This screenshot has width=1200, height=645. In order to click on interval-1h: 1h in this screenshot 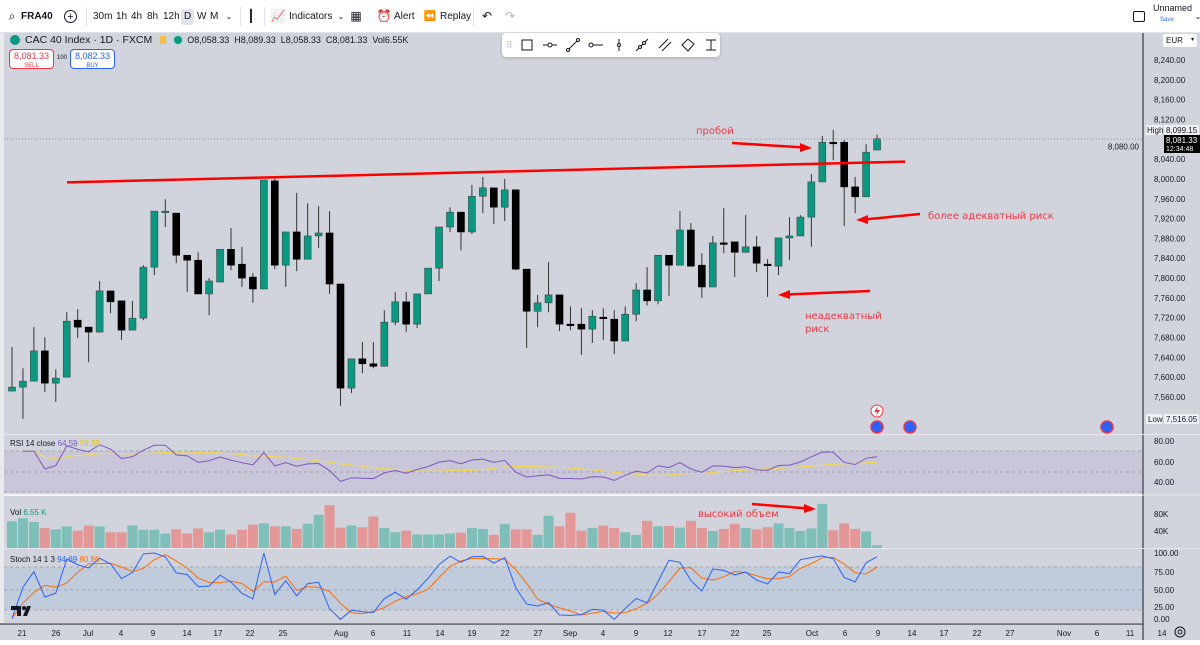, I will do `click(122, 16)`.